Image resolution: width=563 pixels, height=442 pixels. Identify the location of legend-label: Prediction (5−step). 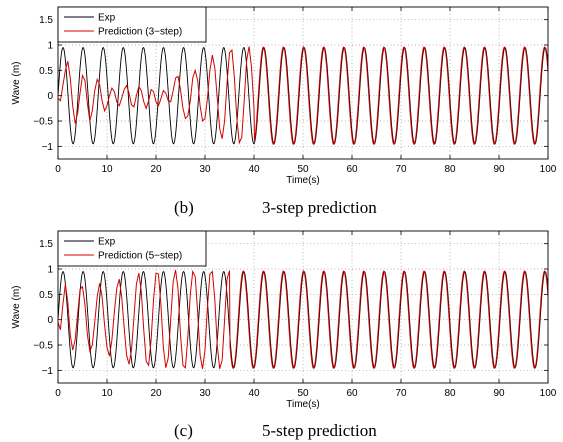
(140, 256).